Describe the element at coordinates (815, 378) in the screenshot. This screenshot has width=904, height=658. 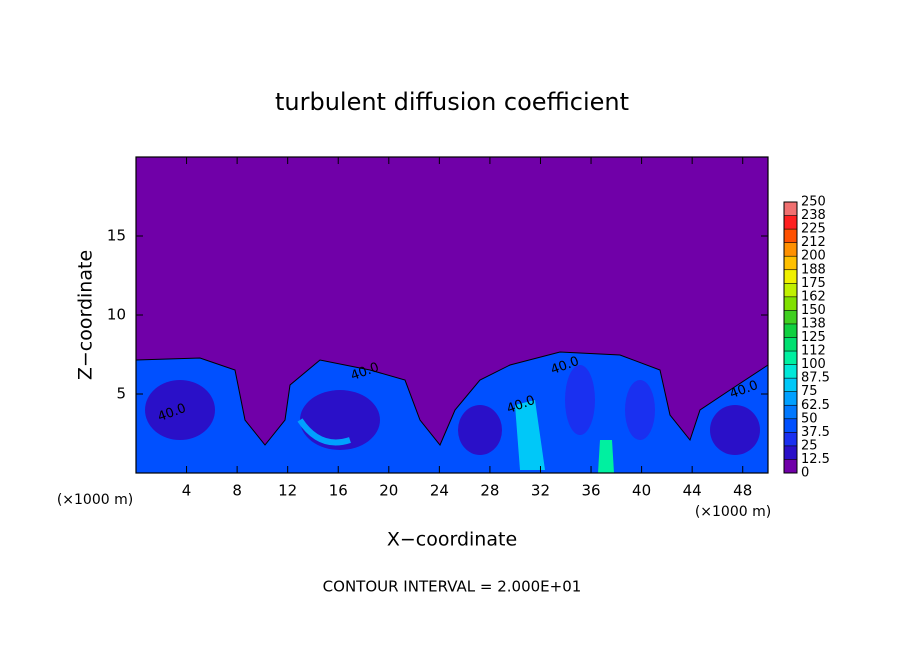
I see `colorbar-label: 87.5` at that location.